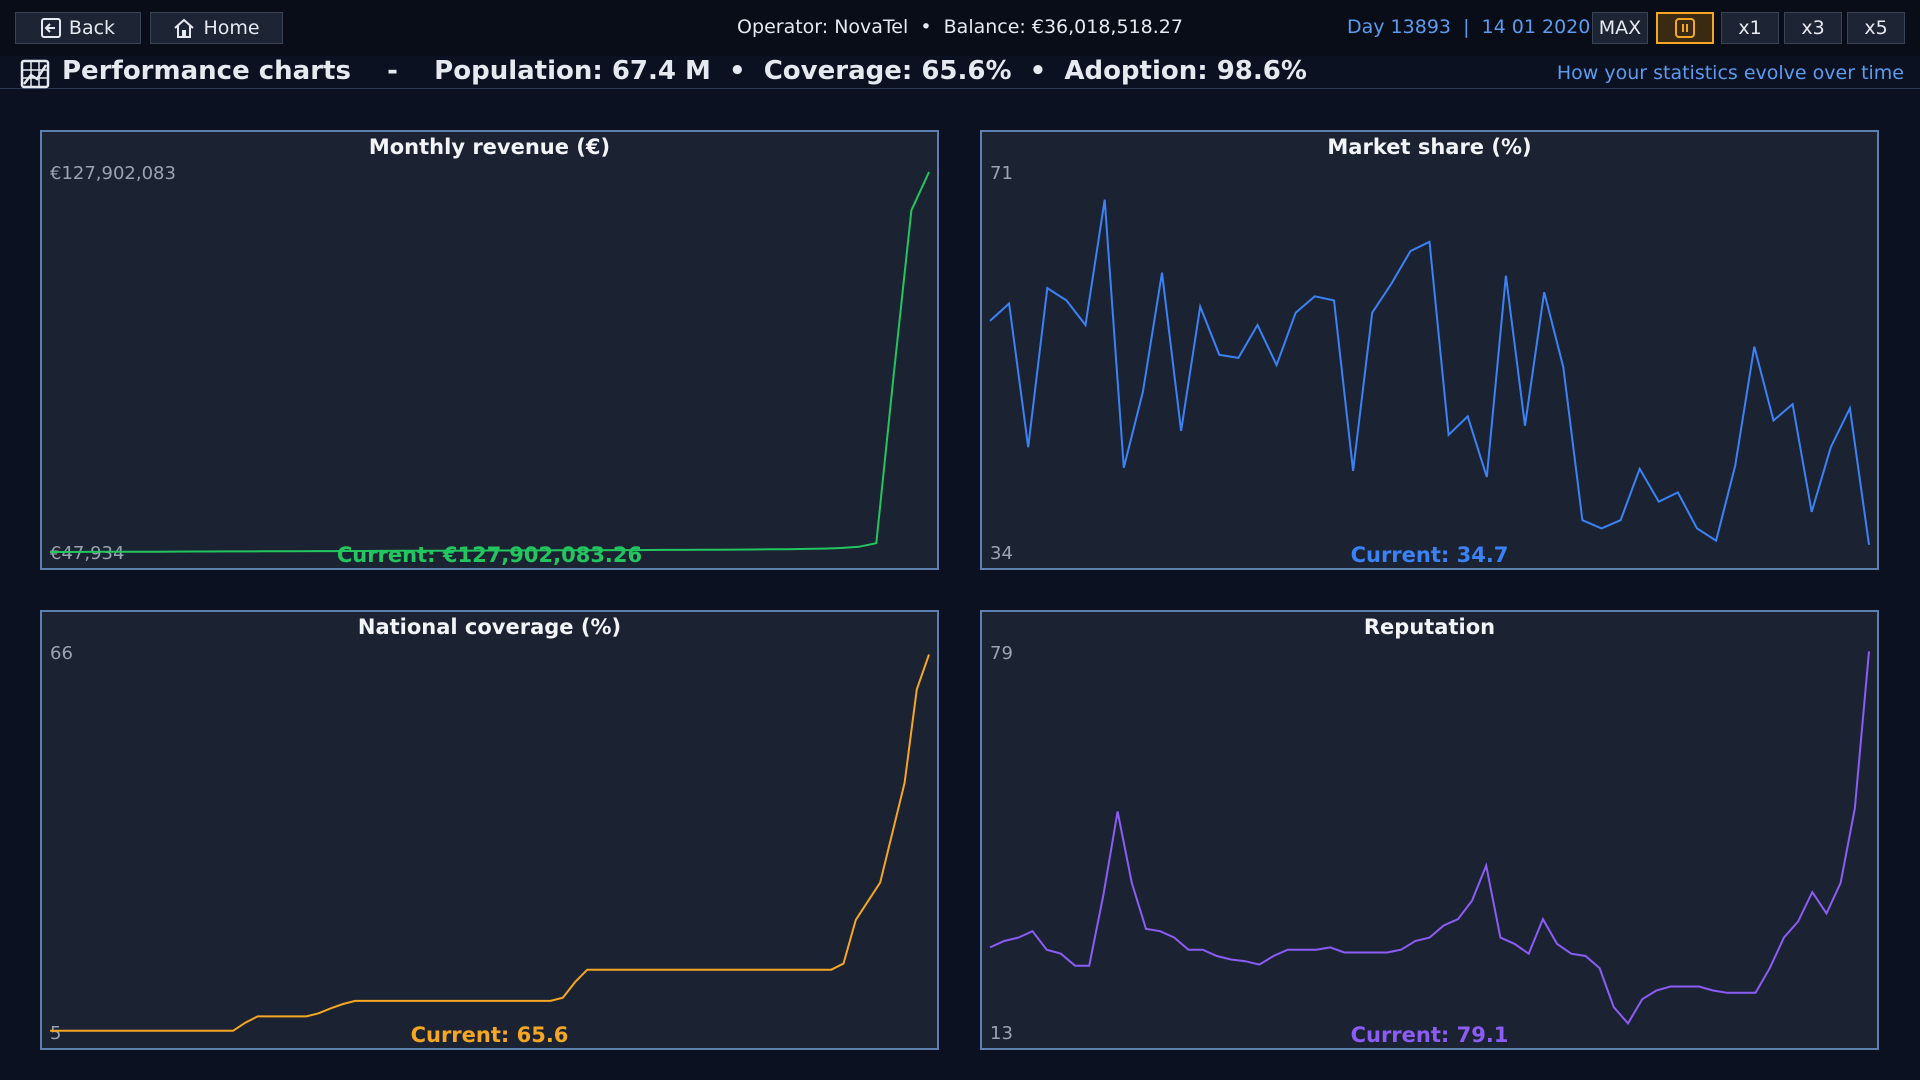  Describe the element at coordinates (1001, 1033) in the screenshot. I see `y-tick-label: 13` at that location.